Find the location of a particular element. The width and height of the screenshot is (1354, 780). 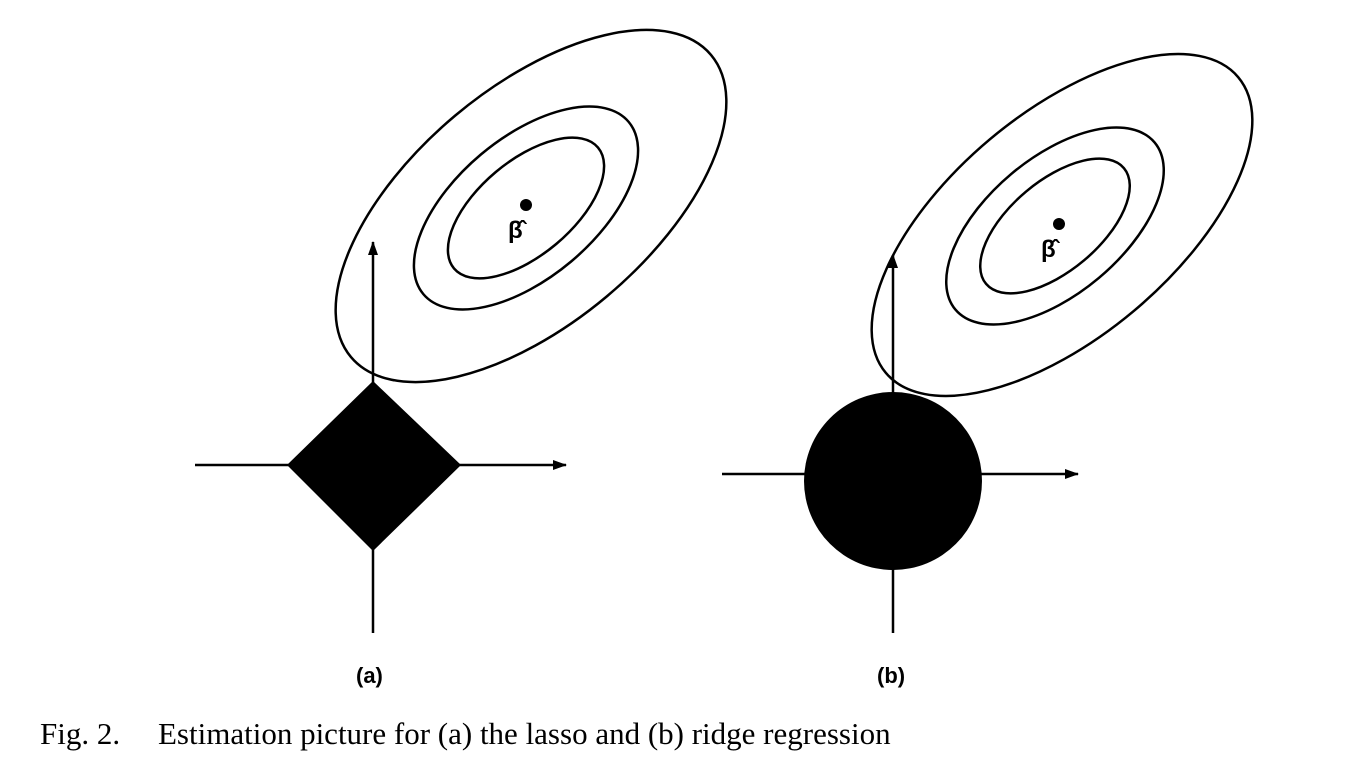

panel-b-contour-middle is located at coordinates (1055, 226).